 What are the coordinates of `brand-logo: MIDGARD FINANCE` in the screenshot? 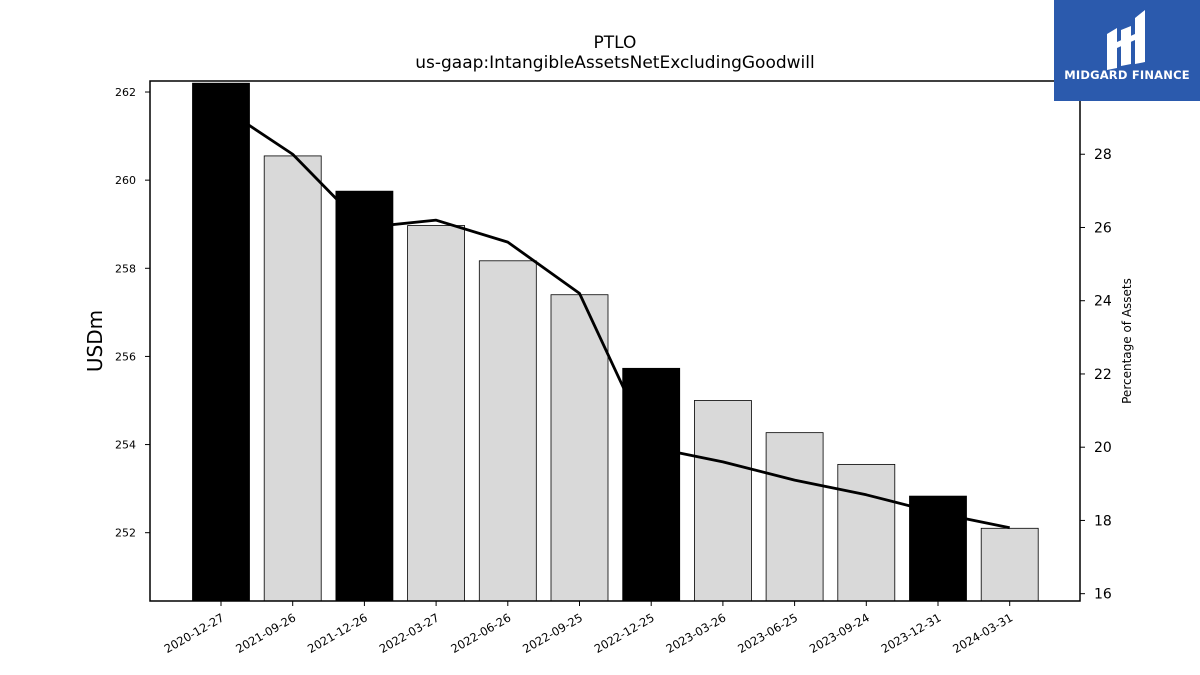 It's located at (1127, 50).